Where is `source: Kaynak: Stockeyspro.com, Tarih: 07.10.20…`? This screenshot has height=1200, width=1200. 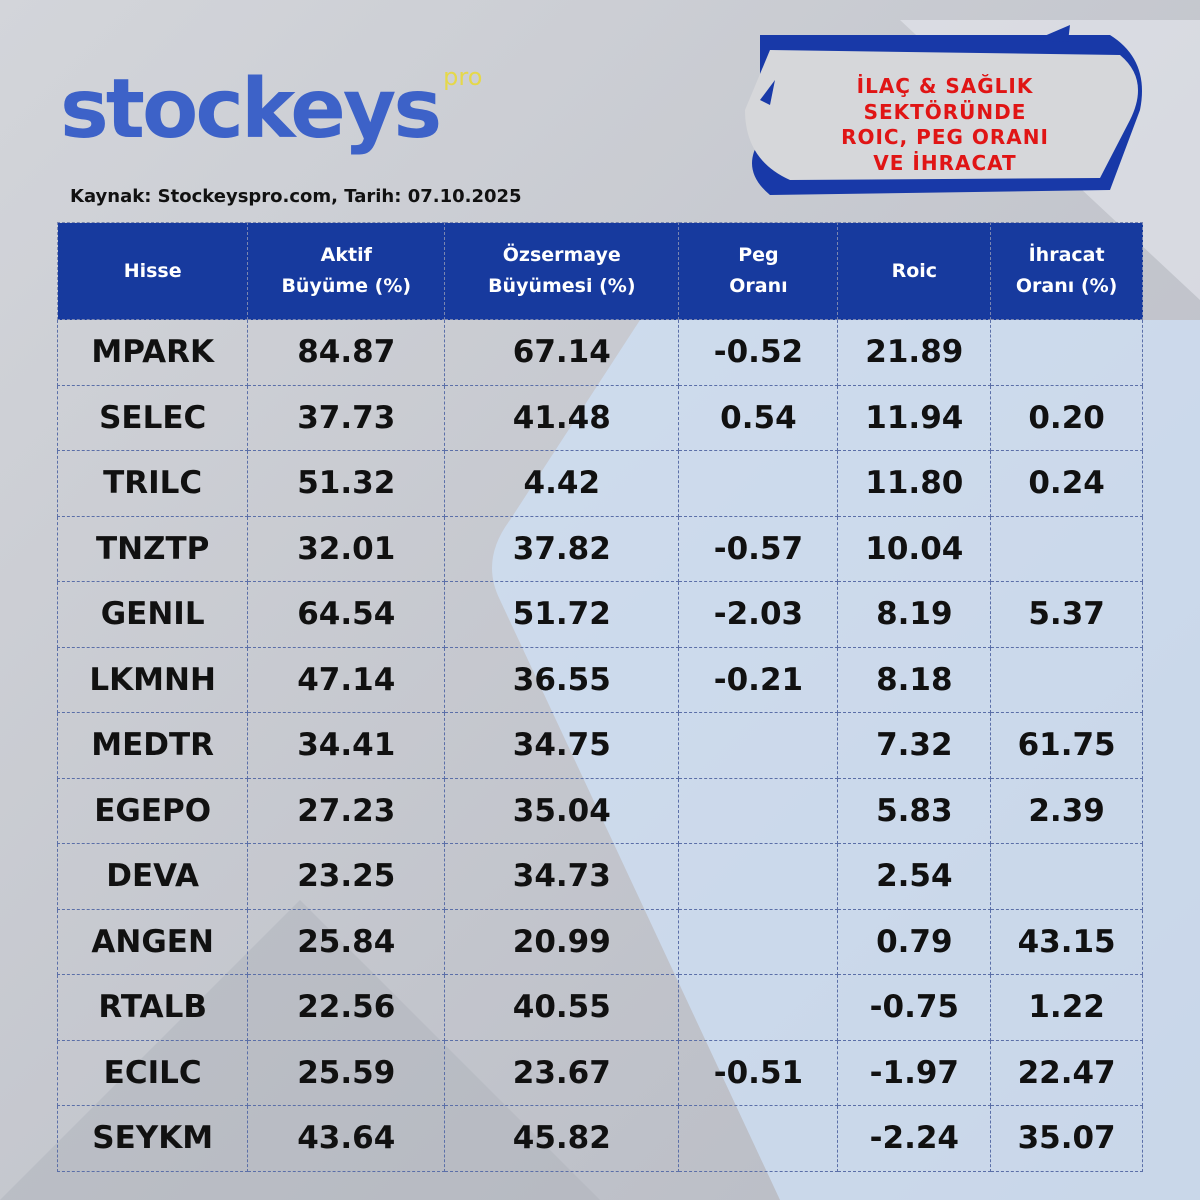 source: Kaynak: Stockeyspro.com, Tarih: 07.10.20… is located at coordinates (296, 196).